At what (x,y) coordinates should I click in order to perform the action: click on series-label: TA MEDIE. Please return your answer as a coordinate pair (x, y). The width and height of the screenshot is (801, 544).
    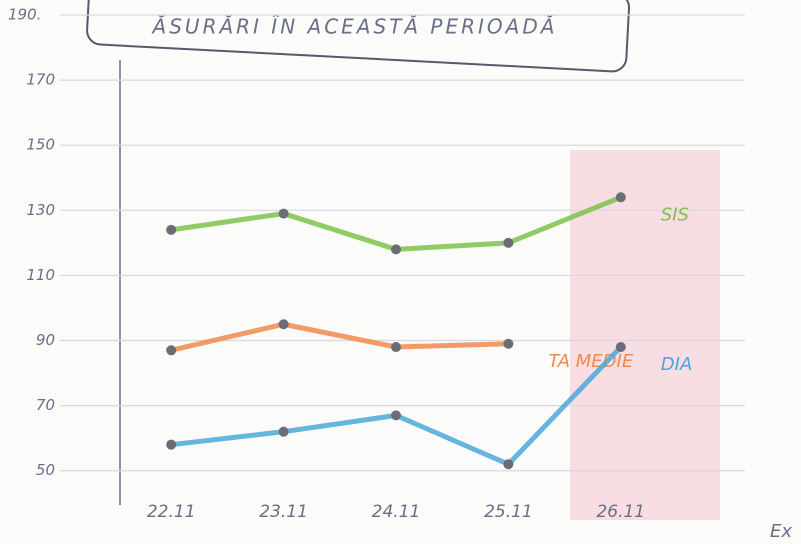
    Looking at the image, I should click on (590, 361).